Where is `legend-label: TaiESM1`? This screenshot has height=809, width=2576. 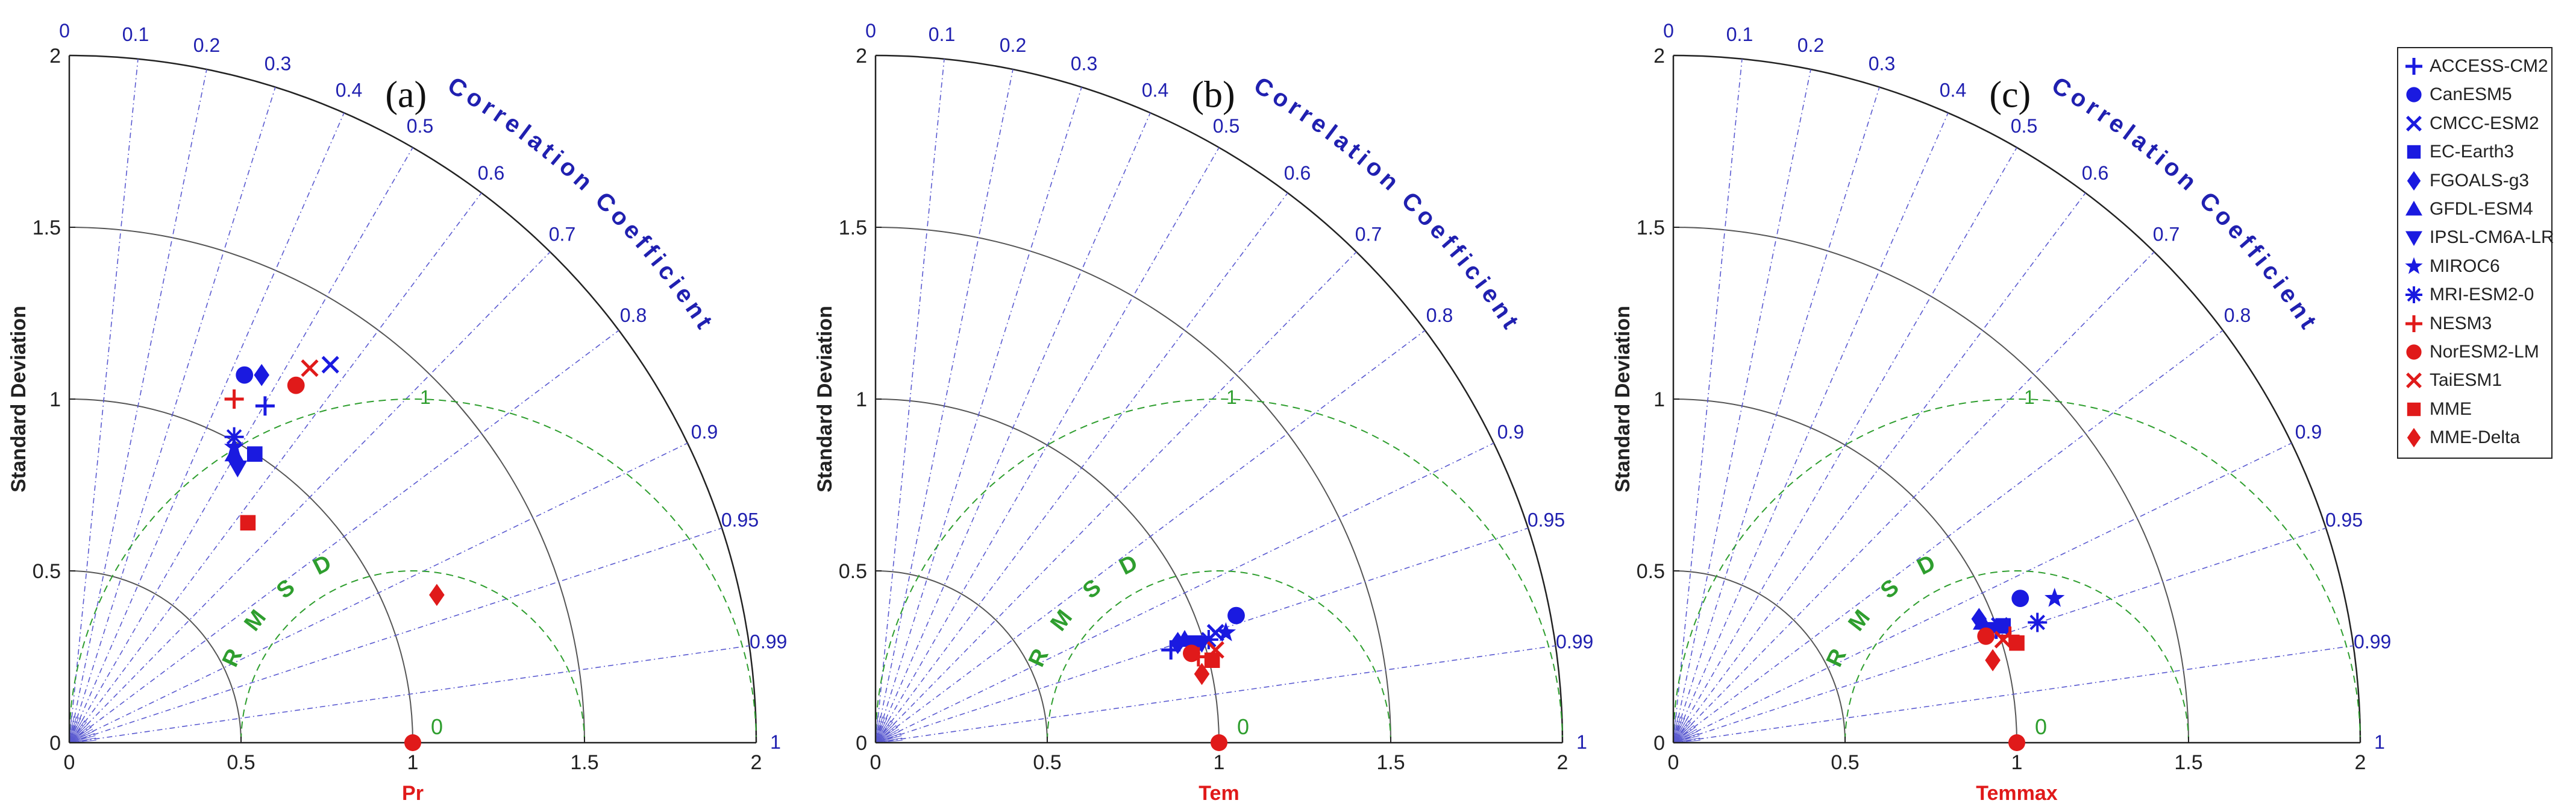 legend-label: TaiESM1 is located at coordinates (2466, 381).